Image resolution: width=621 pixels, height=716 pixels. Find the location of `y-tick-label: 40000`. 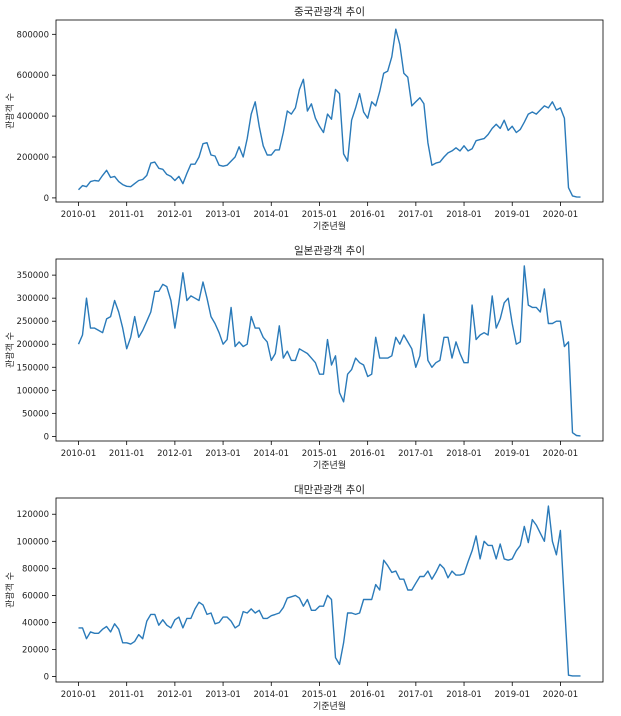

y-tick-label: 40000 is located at coordinates (35, 623).